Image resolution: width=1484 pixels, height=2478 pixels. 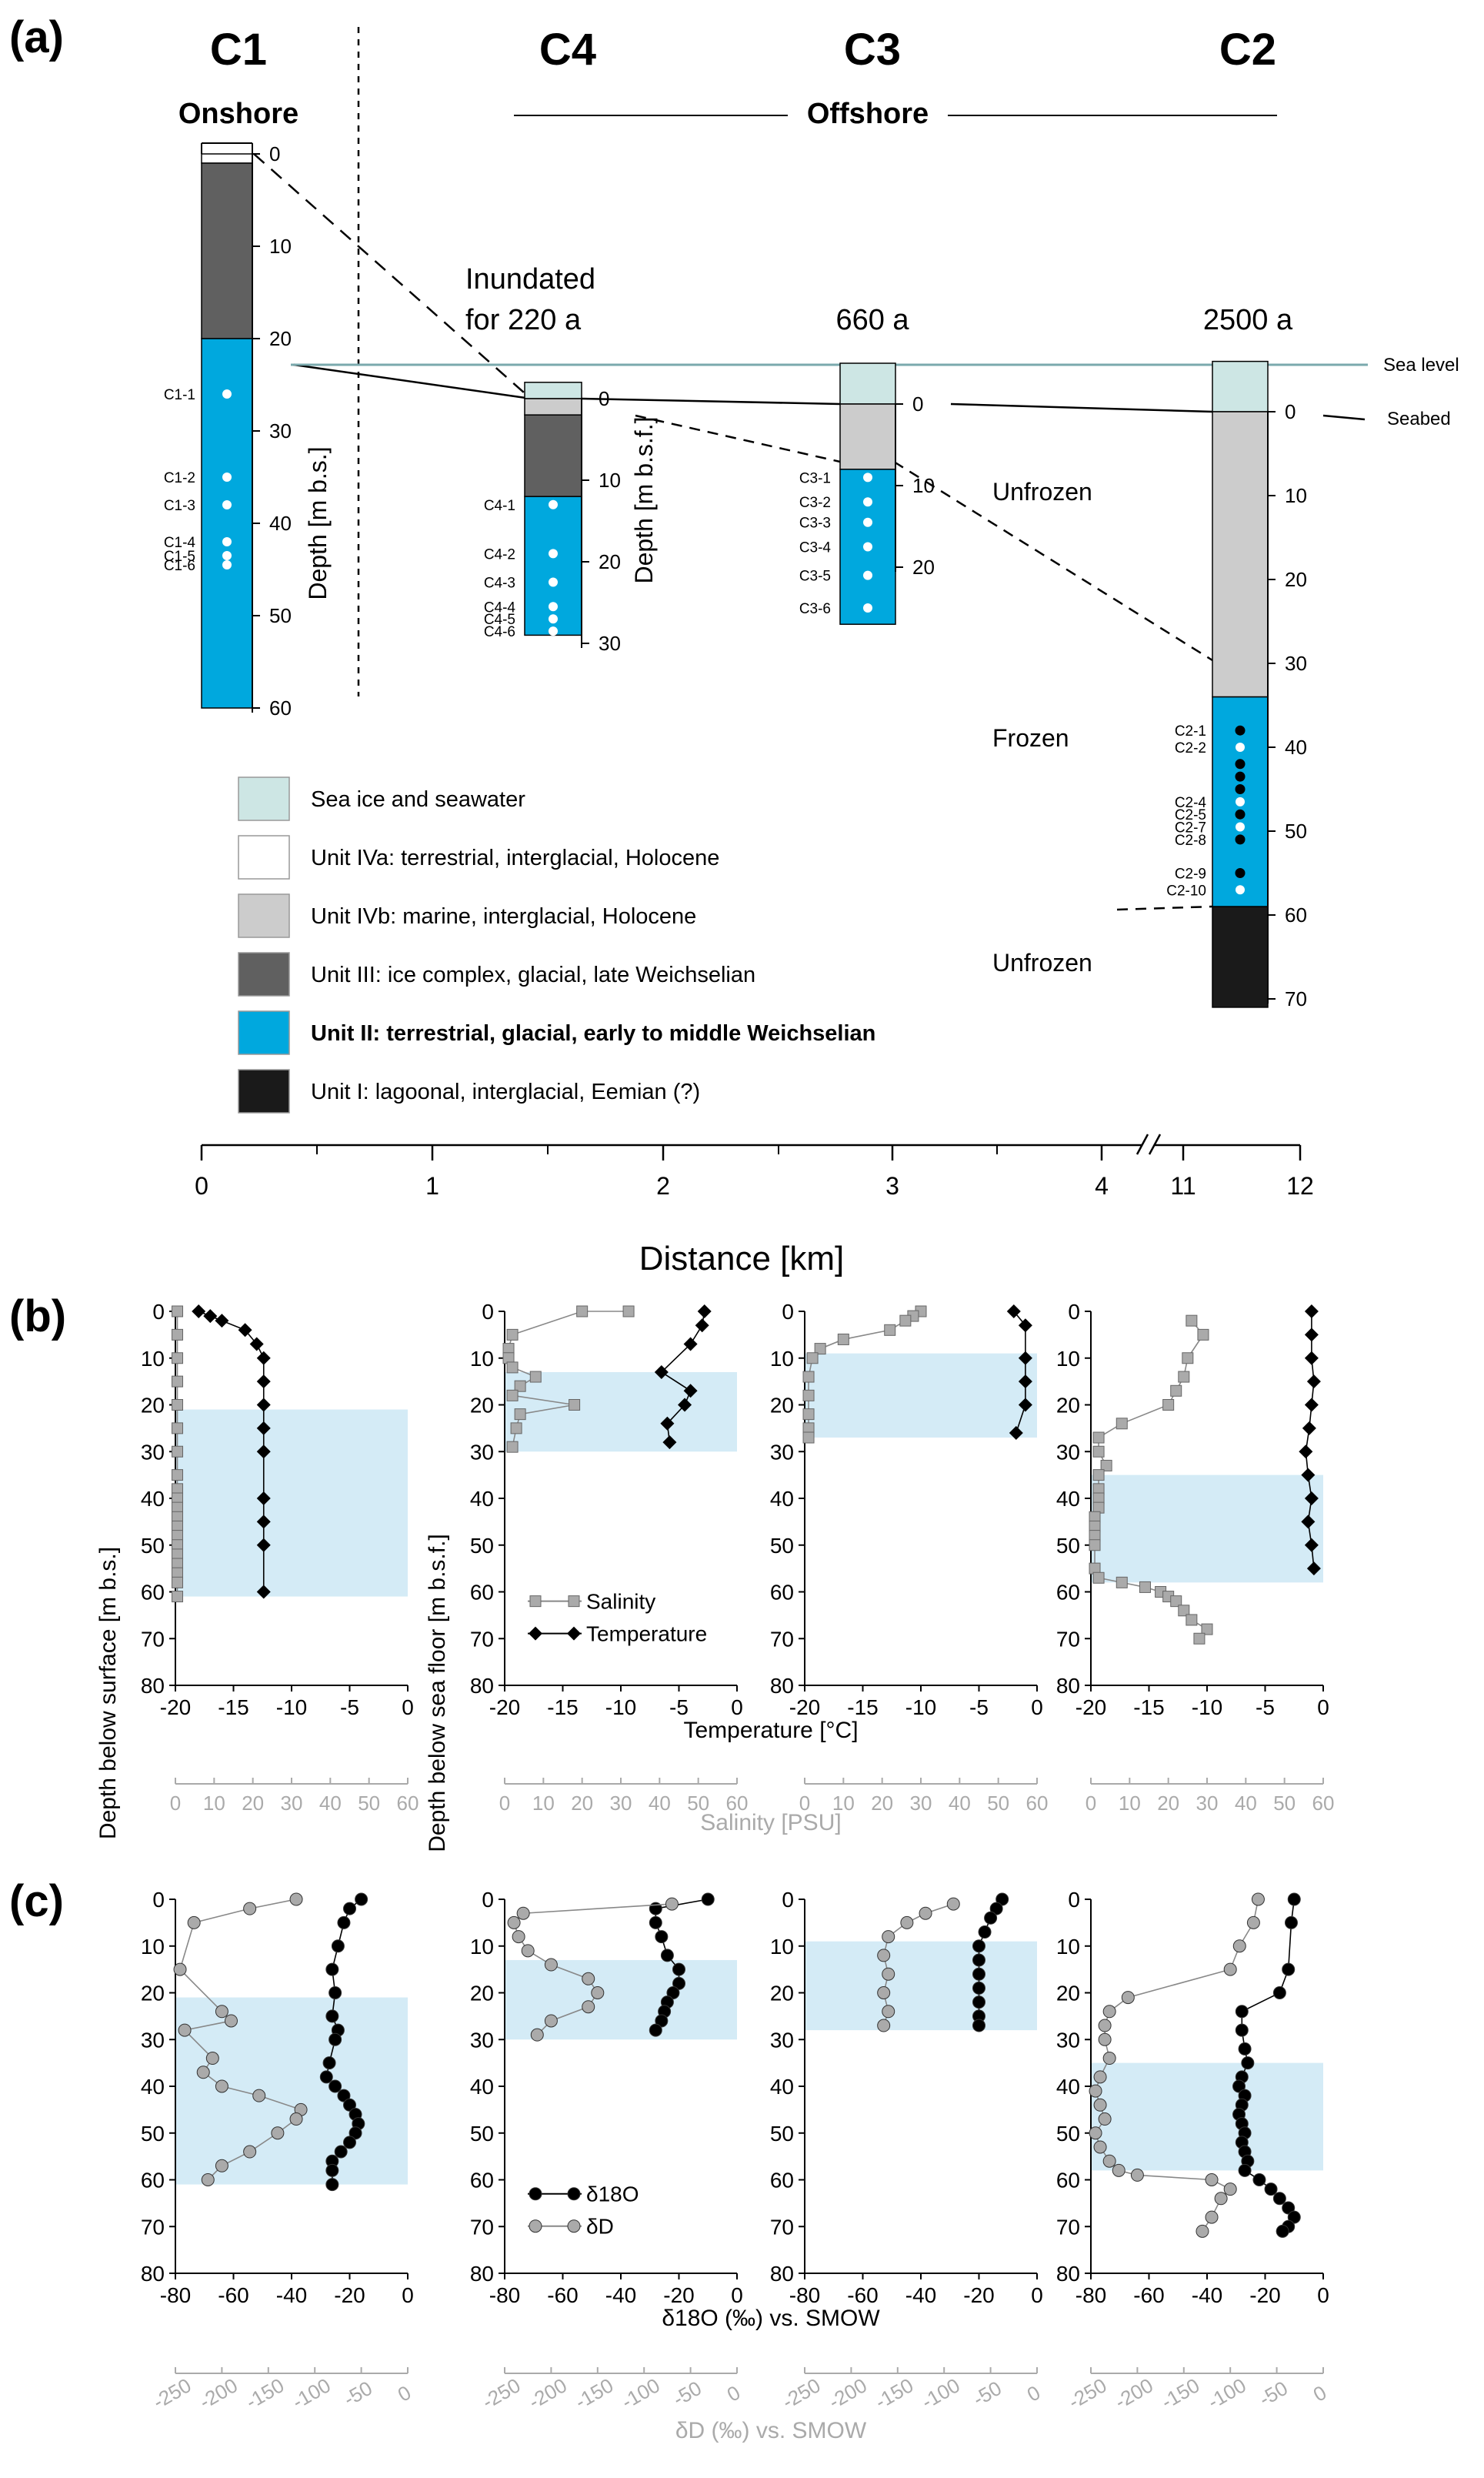 What do you see at coordinates (1320, 2393) in the screenshot?
I see `x2tick-c-3-5: 0` at bounding box center [1320, 2393].